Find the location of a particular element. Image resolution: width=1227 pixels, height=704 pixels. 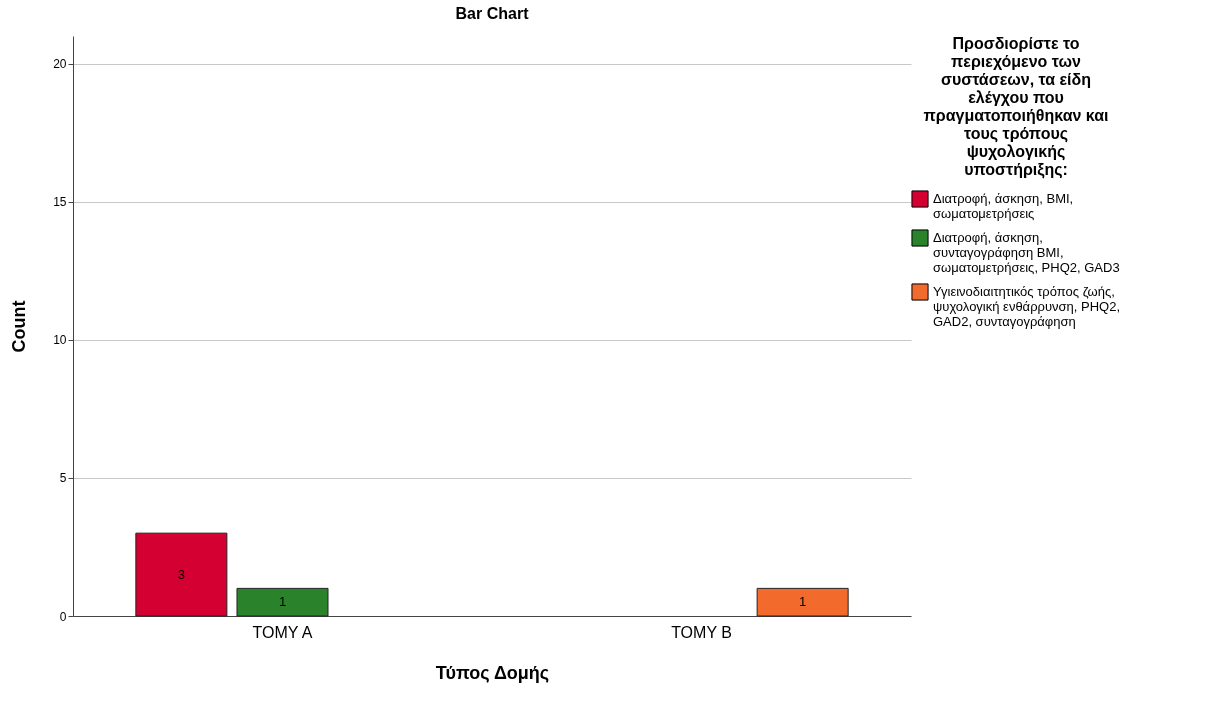

legend-label: Υγιεινοδιαιτητικός τρόπος ζωής, ψυχολογική ενθάρρυνση, PHQ2, GAD2, συνταγογράφηση is located at coordinates (1027, 306).